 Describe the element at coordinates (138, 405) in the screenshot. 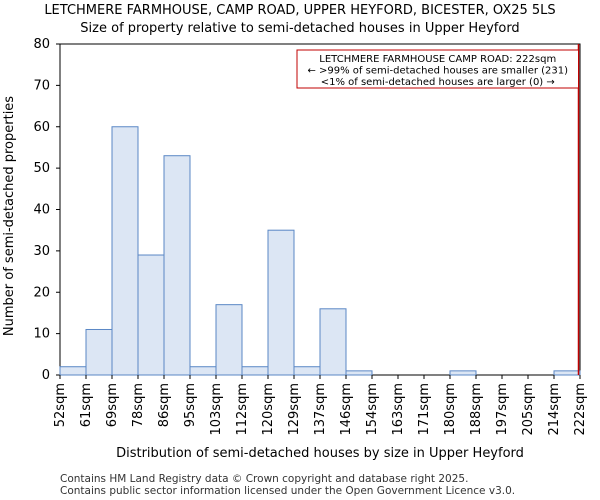

I see `x-tick-label: 78sqm` at that location.